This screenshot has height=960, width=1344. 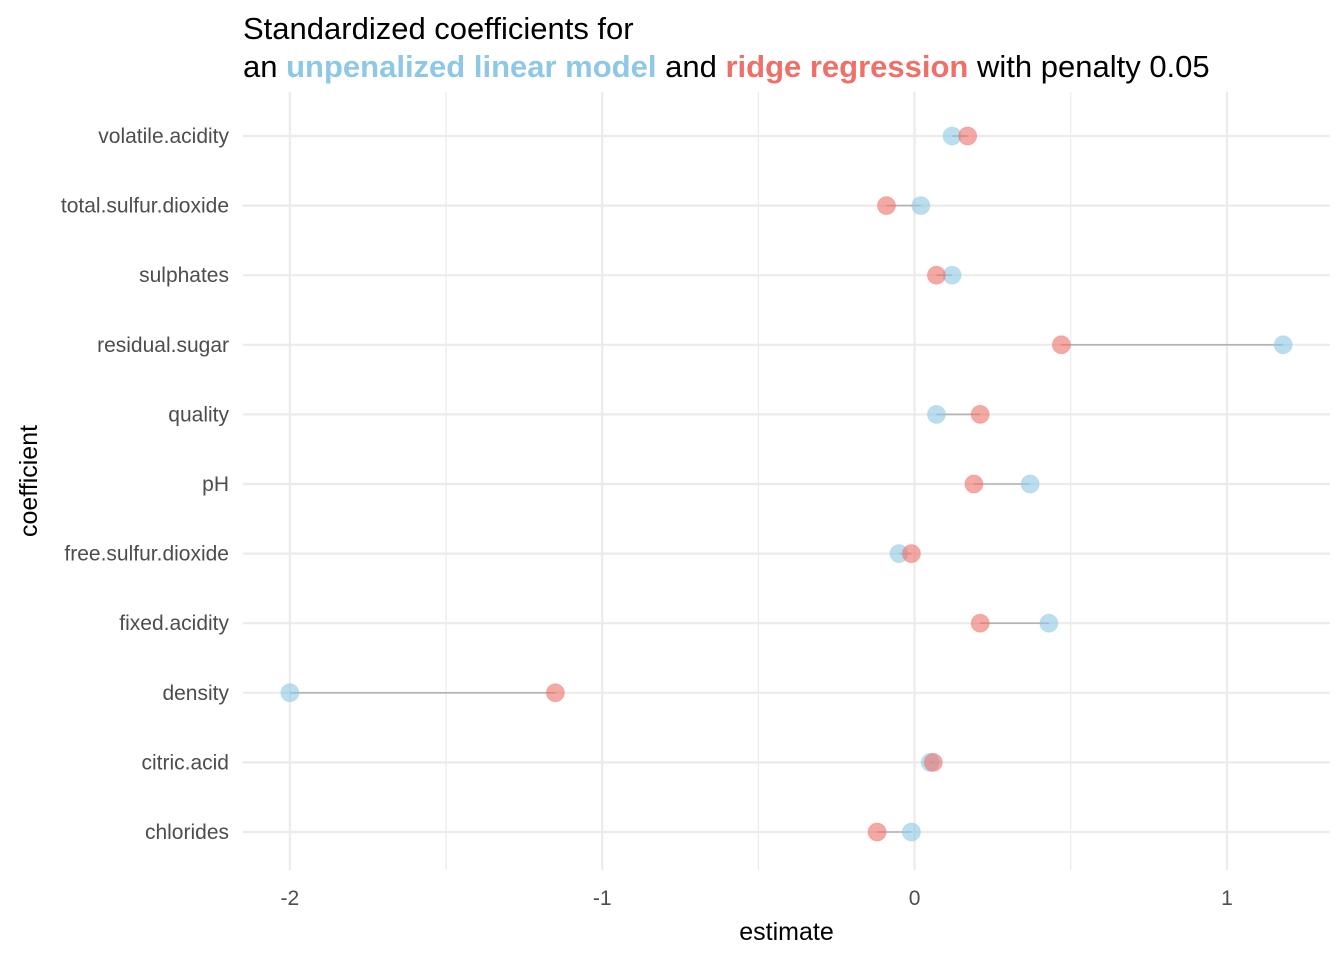 I want to click on y-tick-label: density, so click(x=195, y=693).